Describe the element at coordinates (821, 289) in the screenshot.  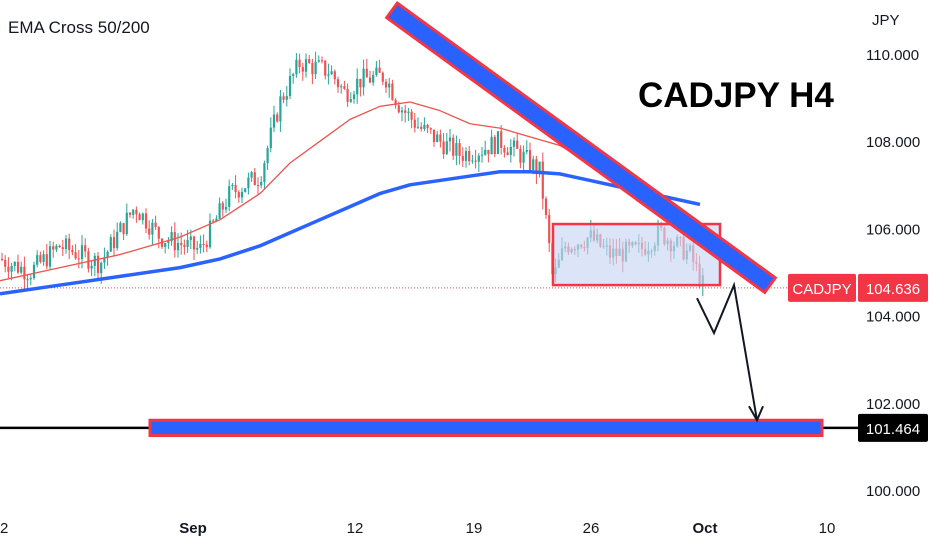
I see `symbol-tag-text: CADJPY` at that location.